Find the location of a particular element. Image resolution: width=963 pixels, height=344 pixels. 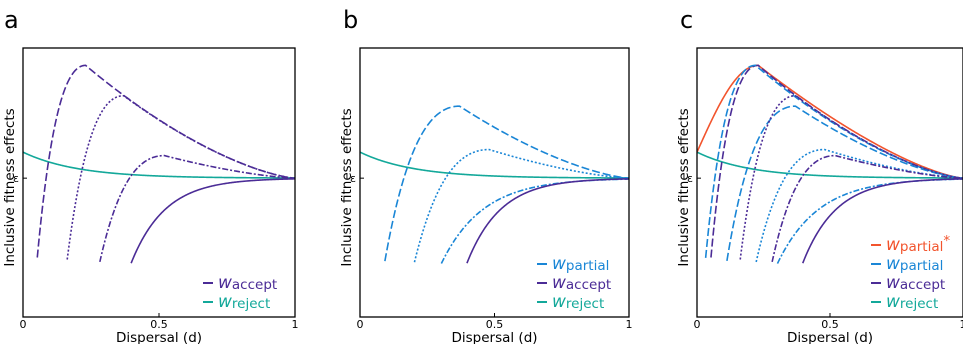

panel-letter: c is located at coordinates (686, 20).